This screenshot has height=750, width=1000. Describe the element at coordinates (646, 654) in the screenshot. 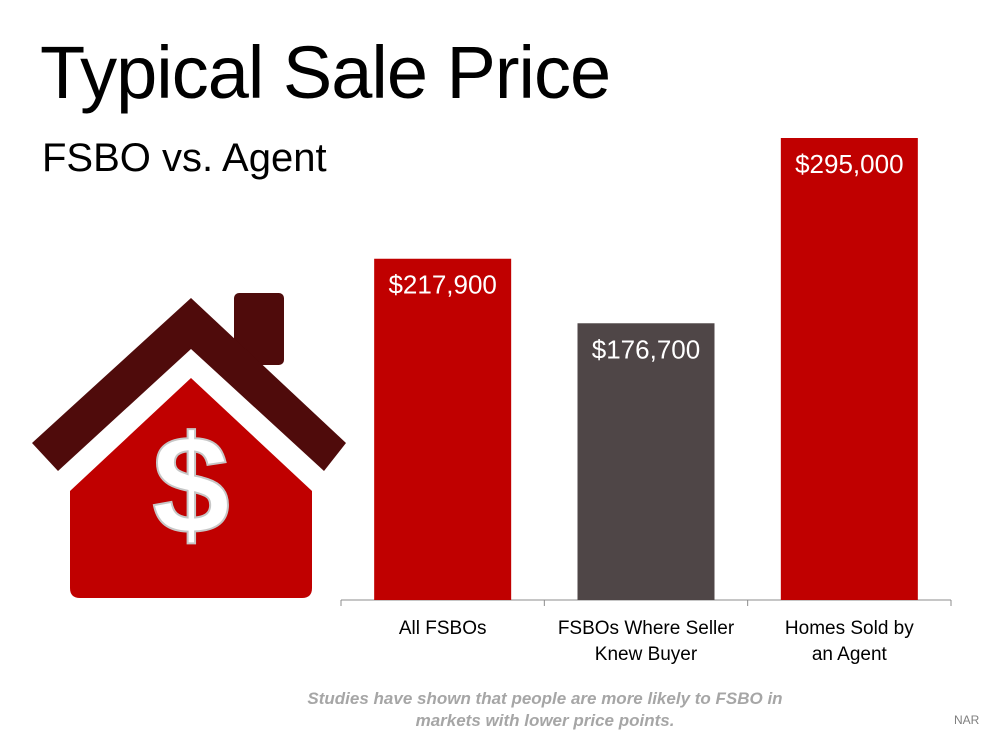

I see `category-label: Knew Buyer` at that location.